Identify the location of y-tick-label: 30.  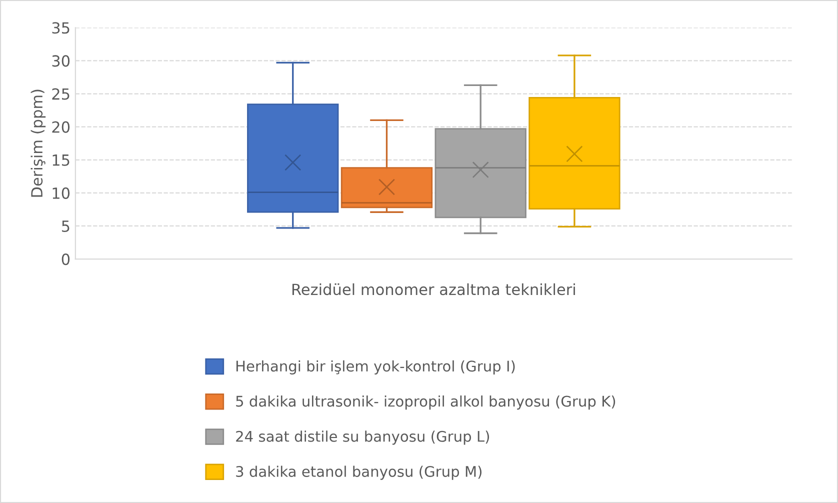
(61, 61).